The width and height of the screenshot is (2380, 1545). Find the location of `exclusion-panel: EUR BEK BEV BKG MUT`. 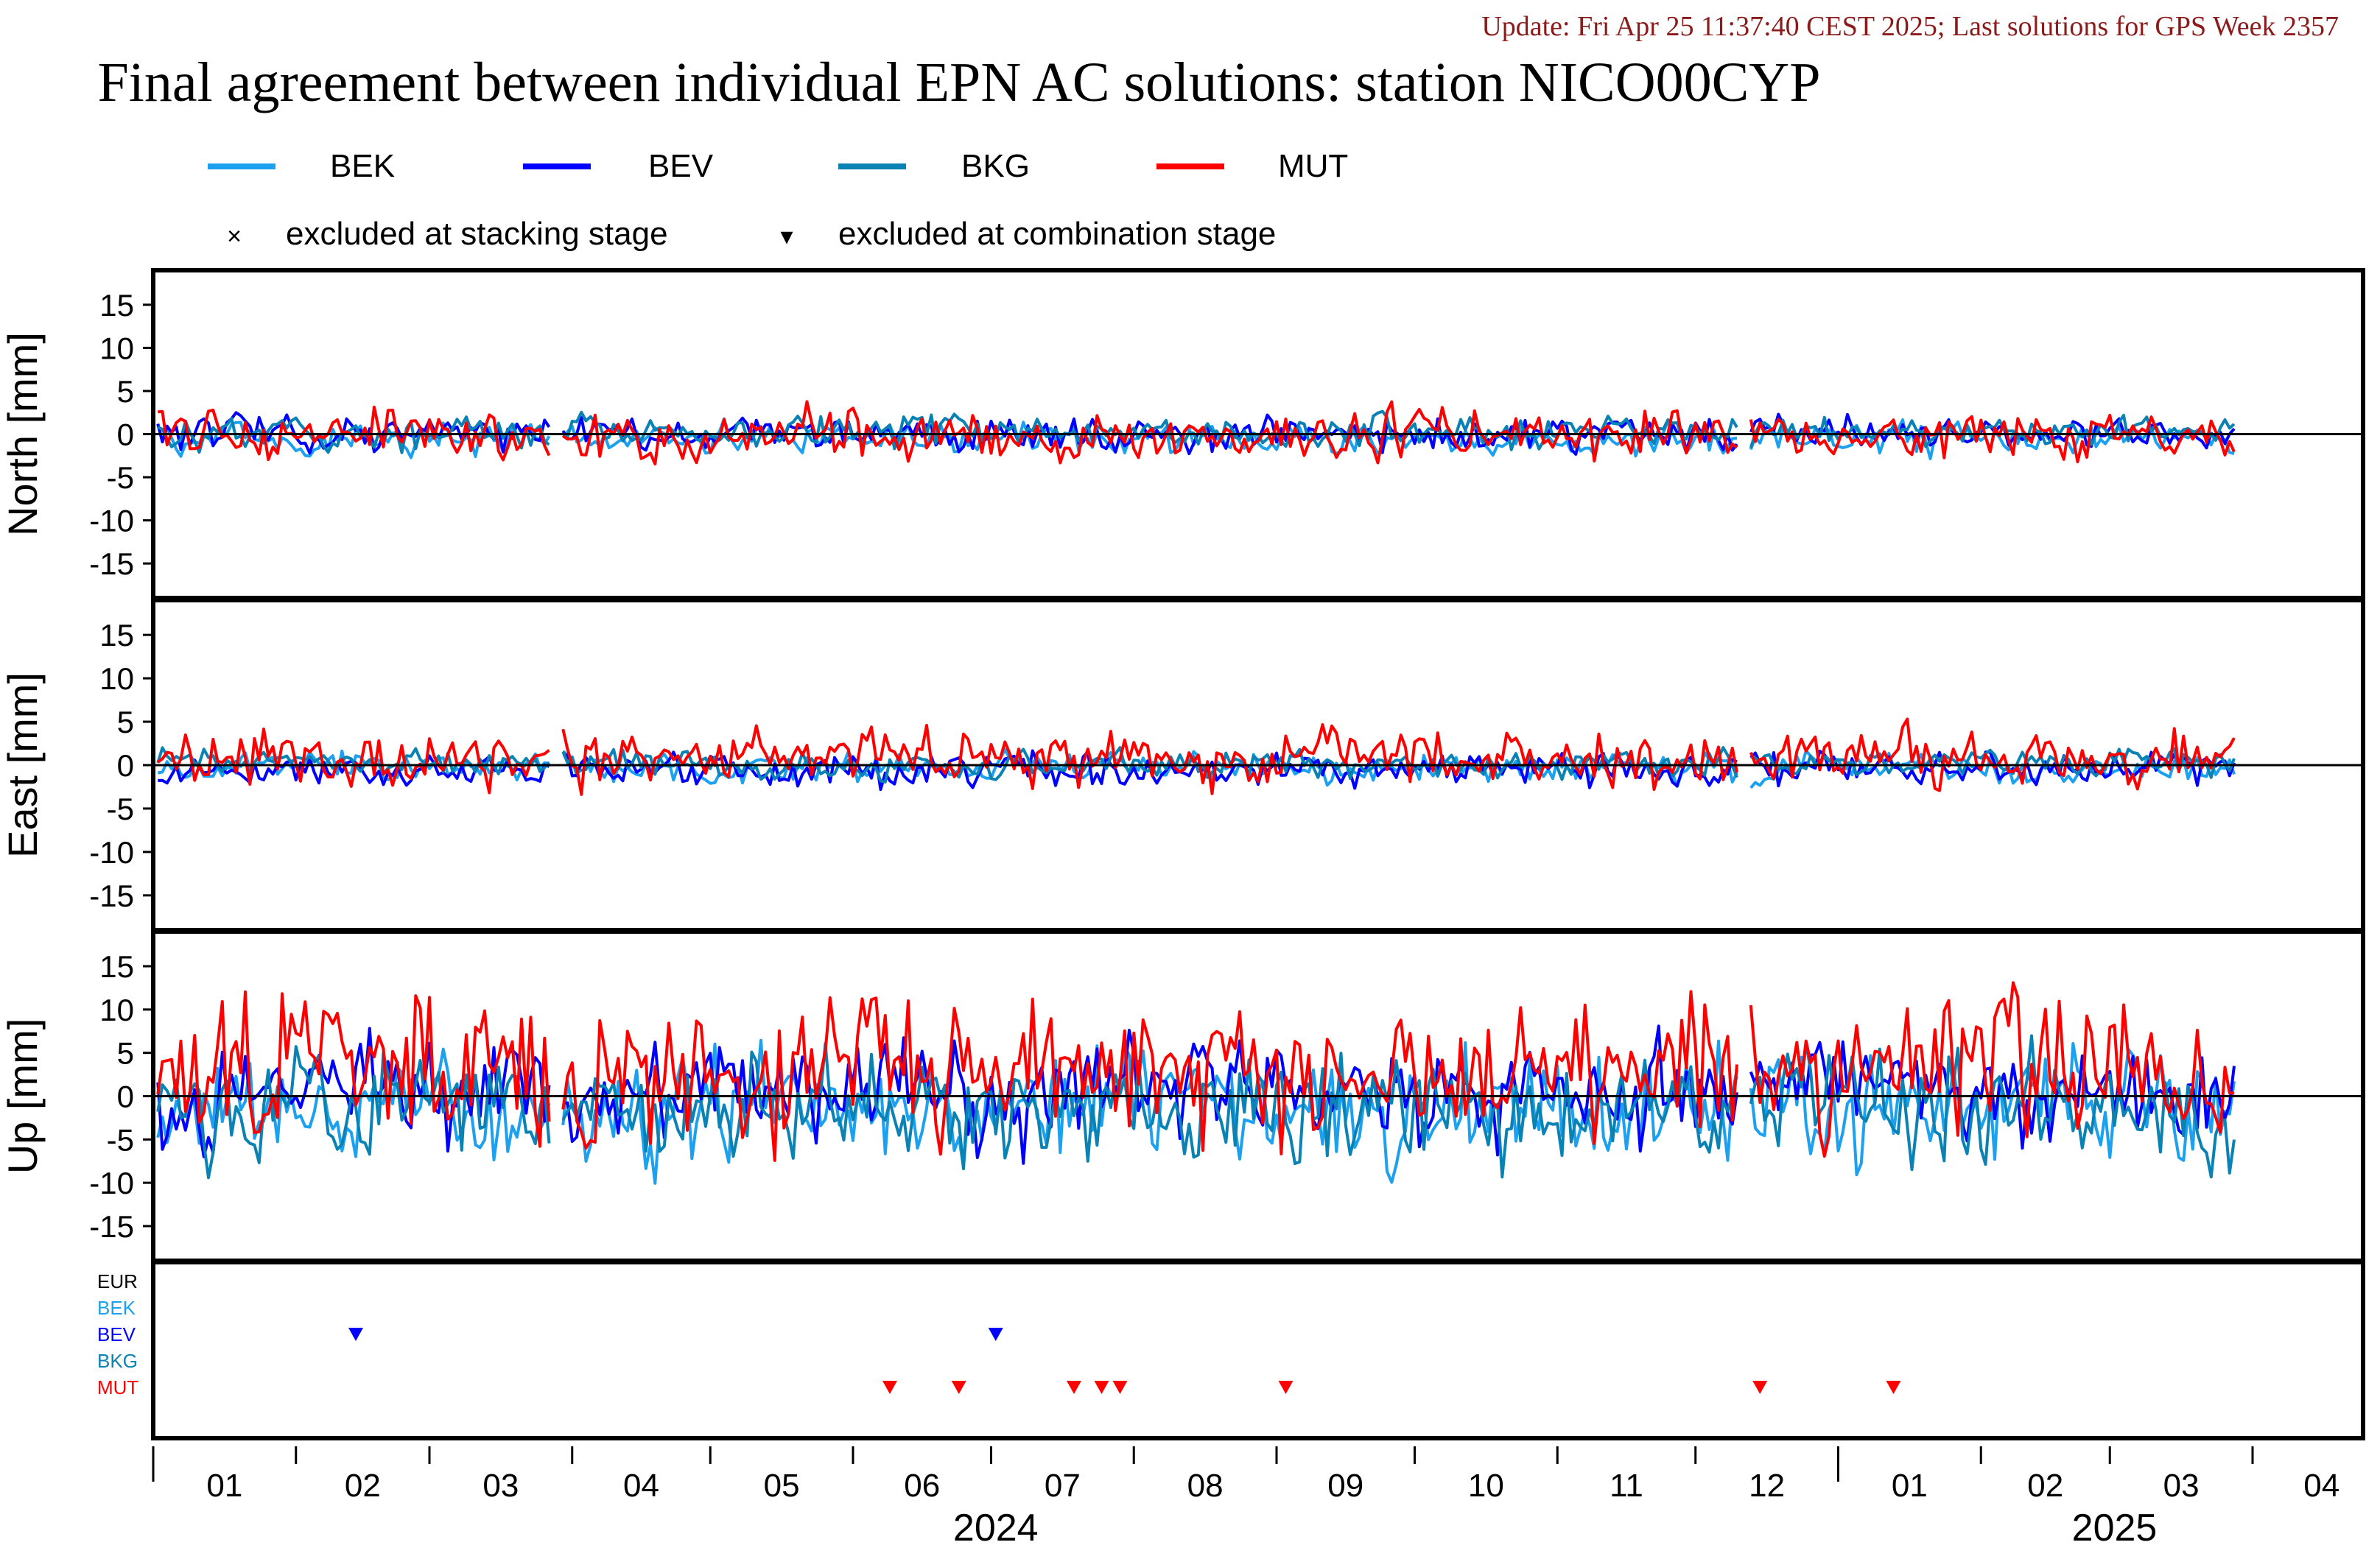

exclusion-panel: EUR BEK BEV BKG MUT is located at coordinates (1231, 1350).